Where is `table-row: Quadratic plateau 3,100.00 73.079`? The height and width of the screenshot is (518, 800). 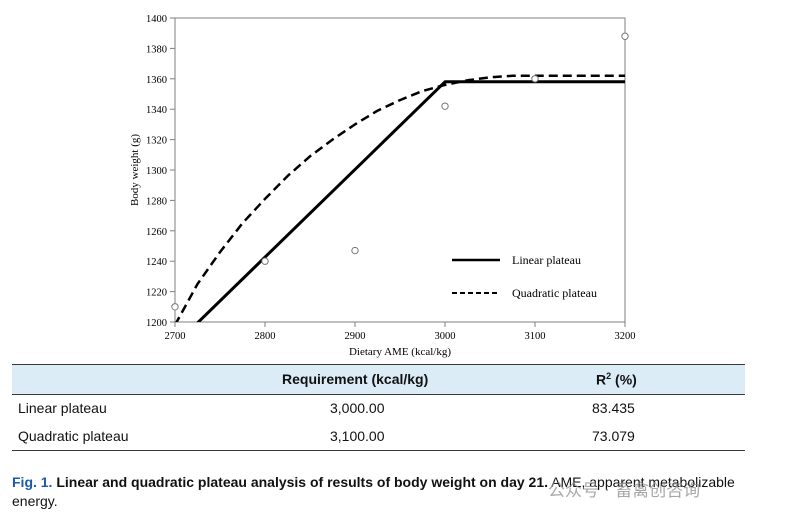
table-row: Quadratic plateau 3,100.00 73.079 is located at coordinates (378, 436).